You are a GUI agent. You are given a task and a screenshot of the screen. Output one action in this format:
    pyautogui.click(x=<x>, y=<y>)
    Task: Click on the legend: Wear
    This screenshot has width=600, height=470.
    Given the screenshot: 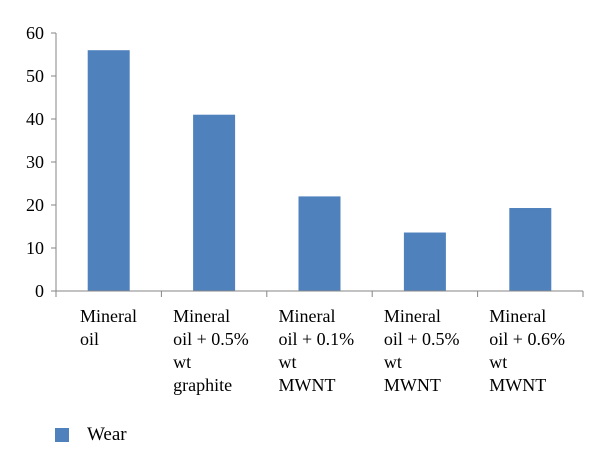 What is the action you would take?
    pyautogui.click(x=91, y=435)
    